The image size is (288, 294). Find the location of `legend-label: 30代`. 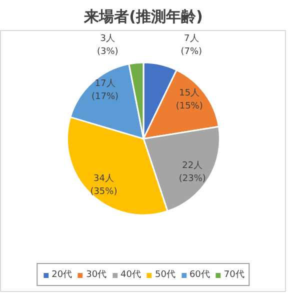

legend-label: 30代 is located at coordinates (96, 275).